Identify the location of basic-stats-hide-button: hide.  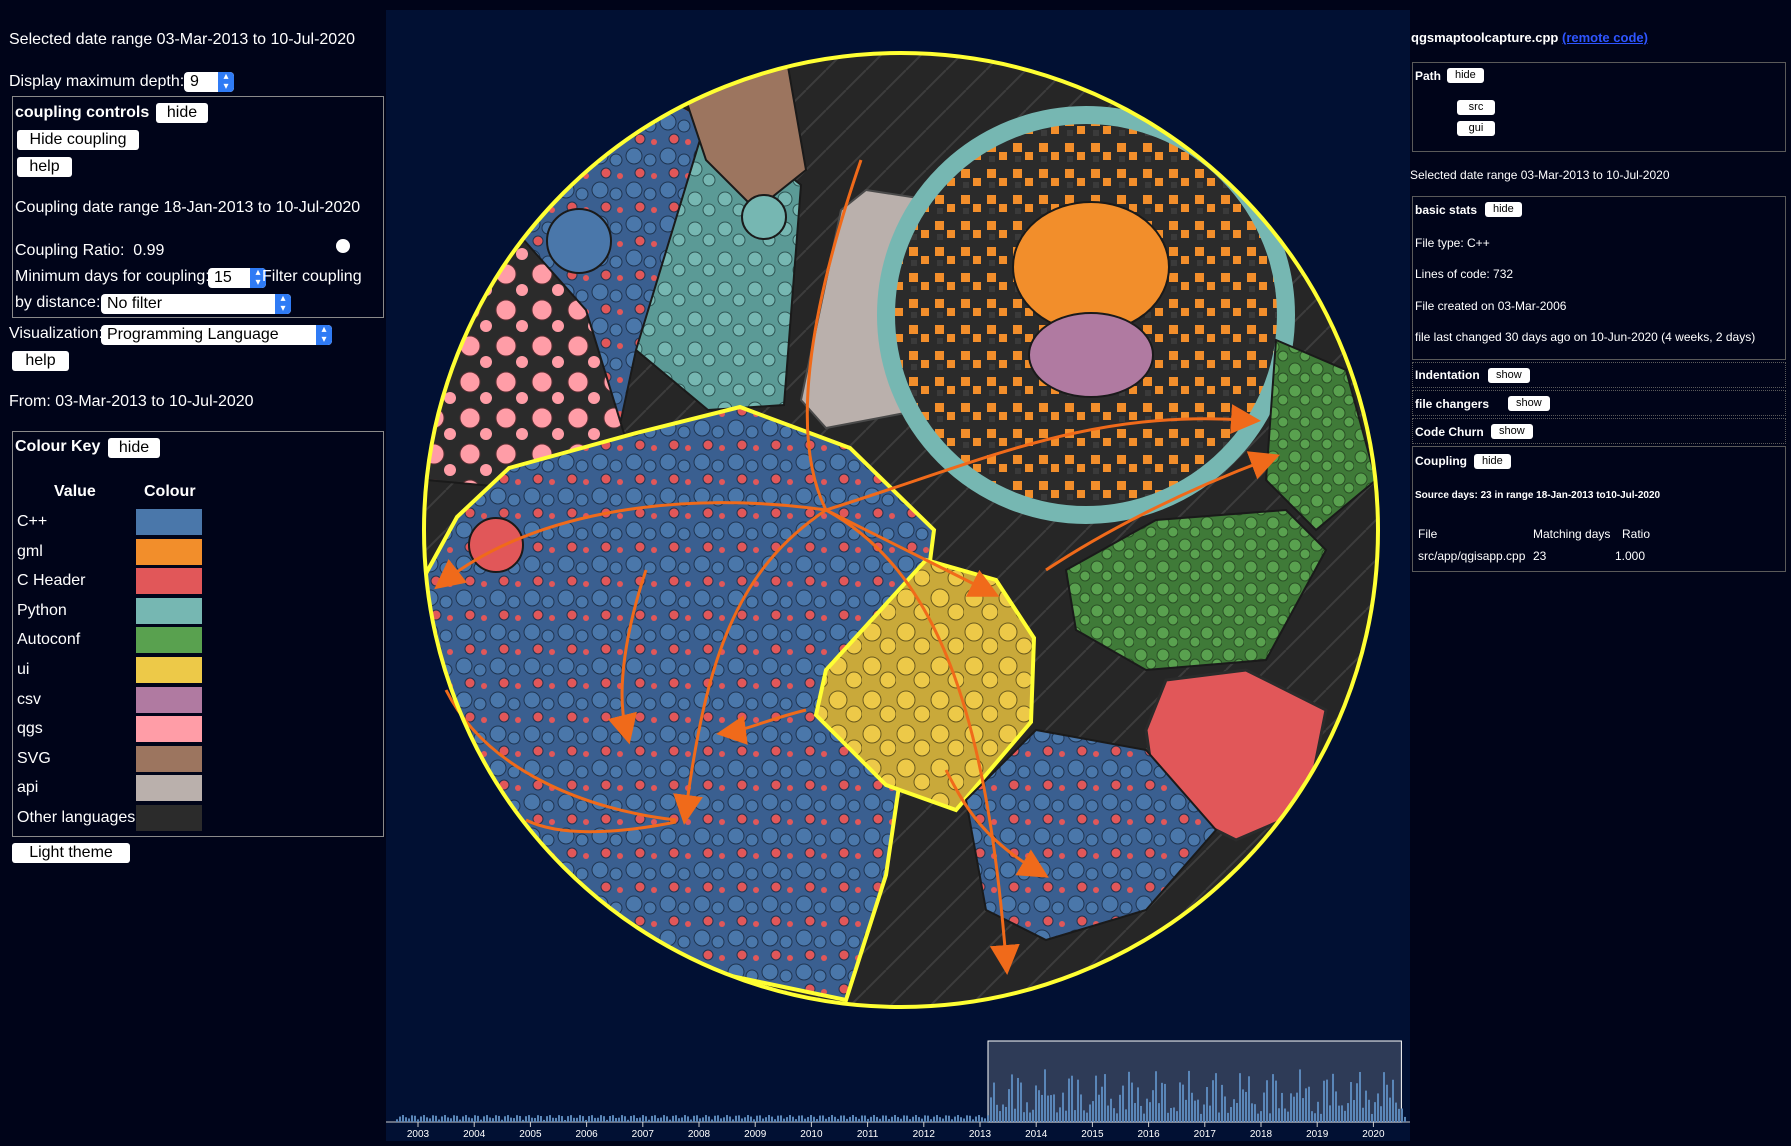
(1503, 209).